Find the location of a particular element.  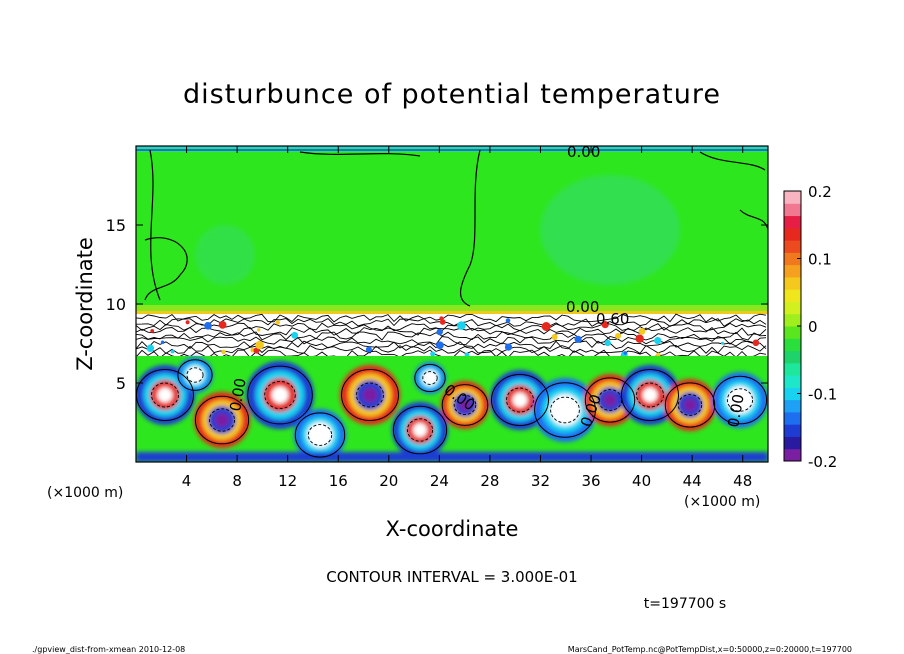

contour-interval: CONTOUR INTERVAL = 3.000E-01 is located at coordinates (451, 577).